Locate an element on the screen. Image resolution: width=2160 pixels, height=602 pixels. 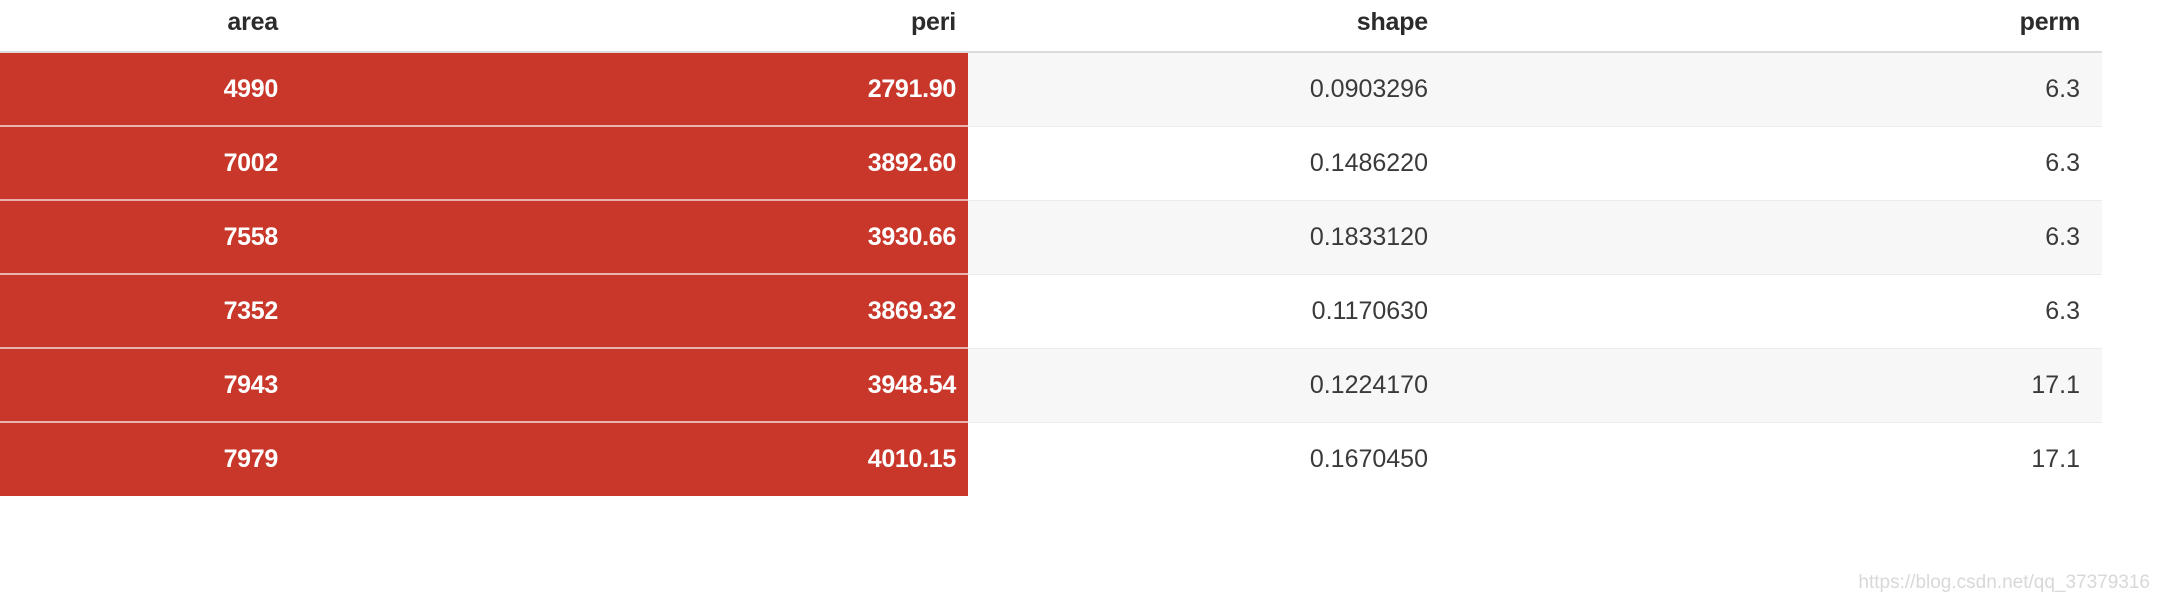
table-row: 7352 3869.32 0.1170630 6.3 is located at coordinates (1051, 310).